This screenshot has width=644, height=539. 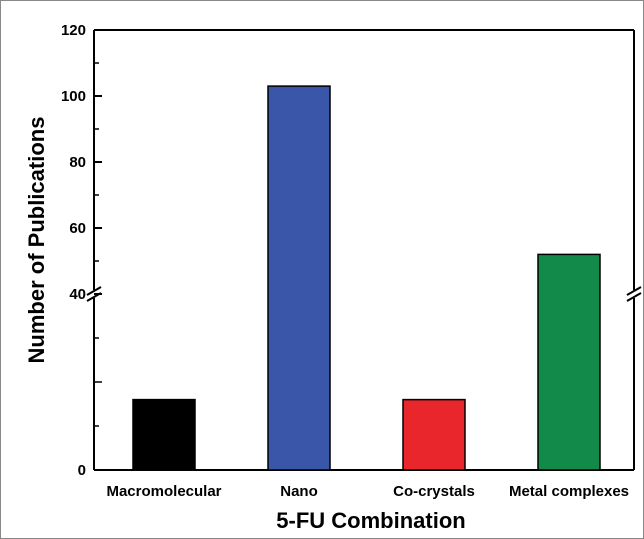 I want to click on y-axis-title: Number of Publications, so click(x=36, y=240).